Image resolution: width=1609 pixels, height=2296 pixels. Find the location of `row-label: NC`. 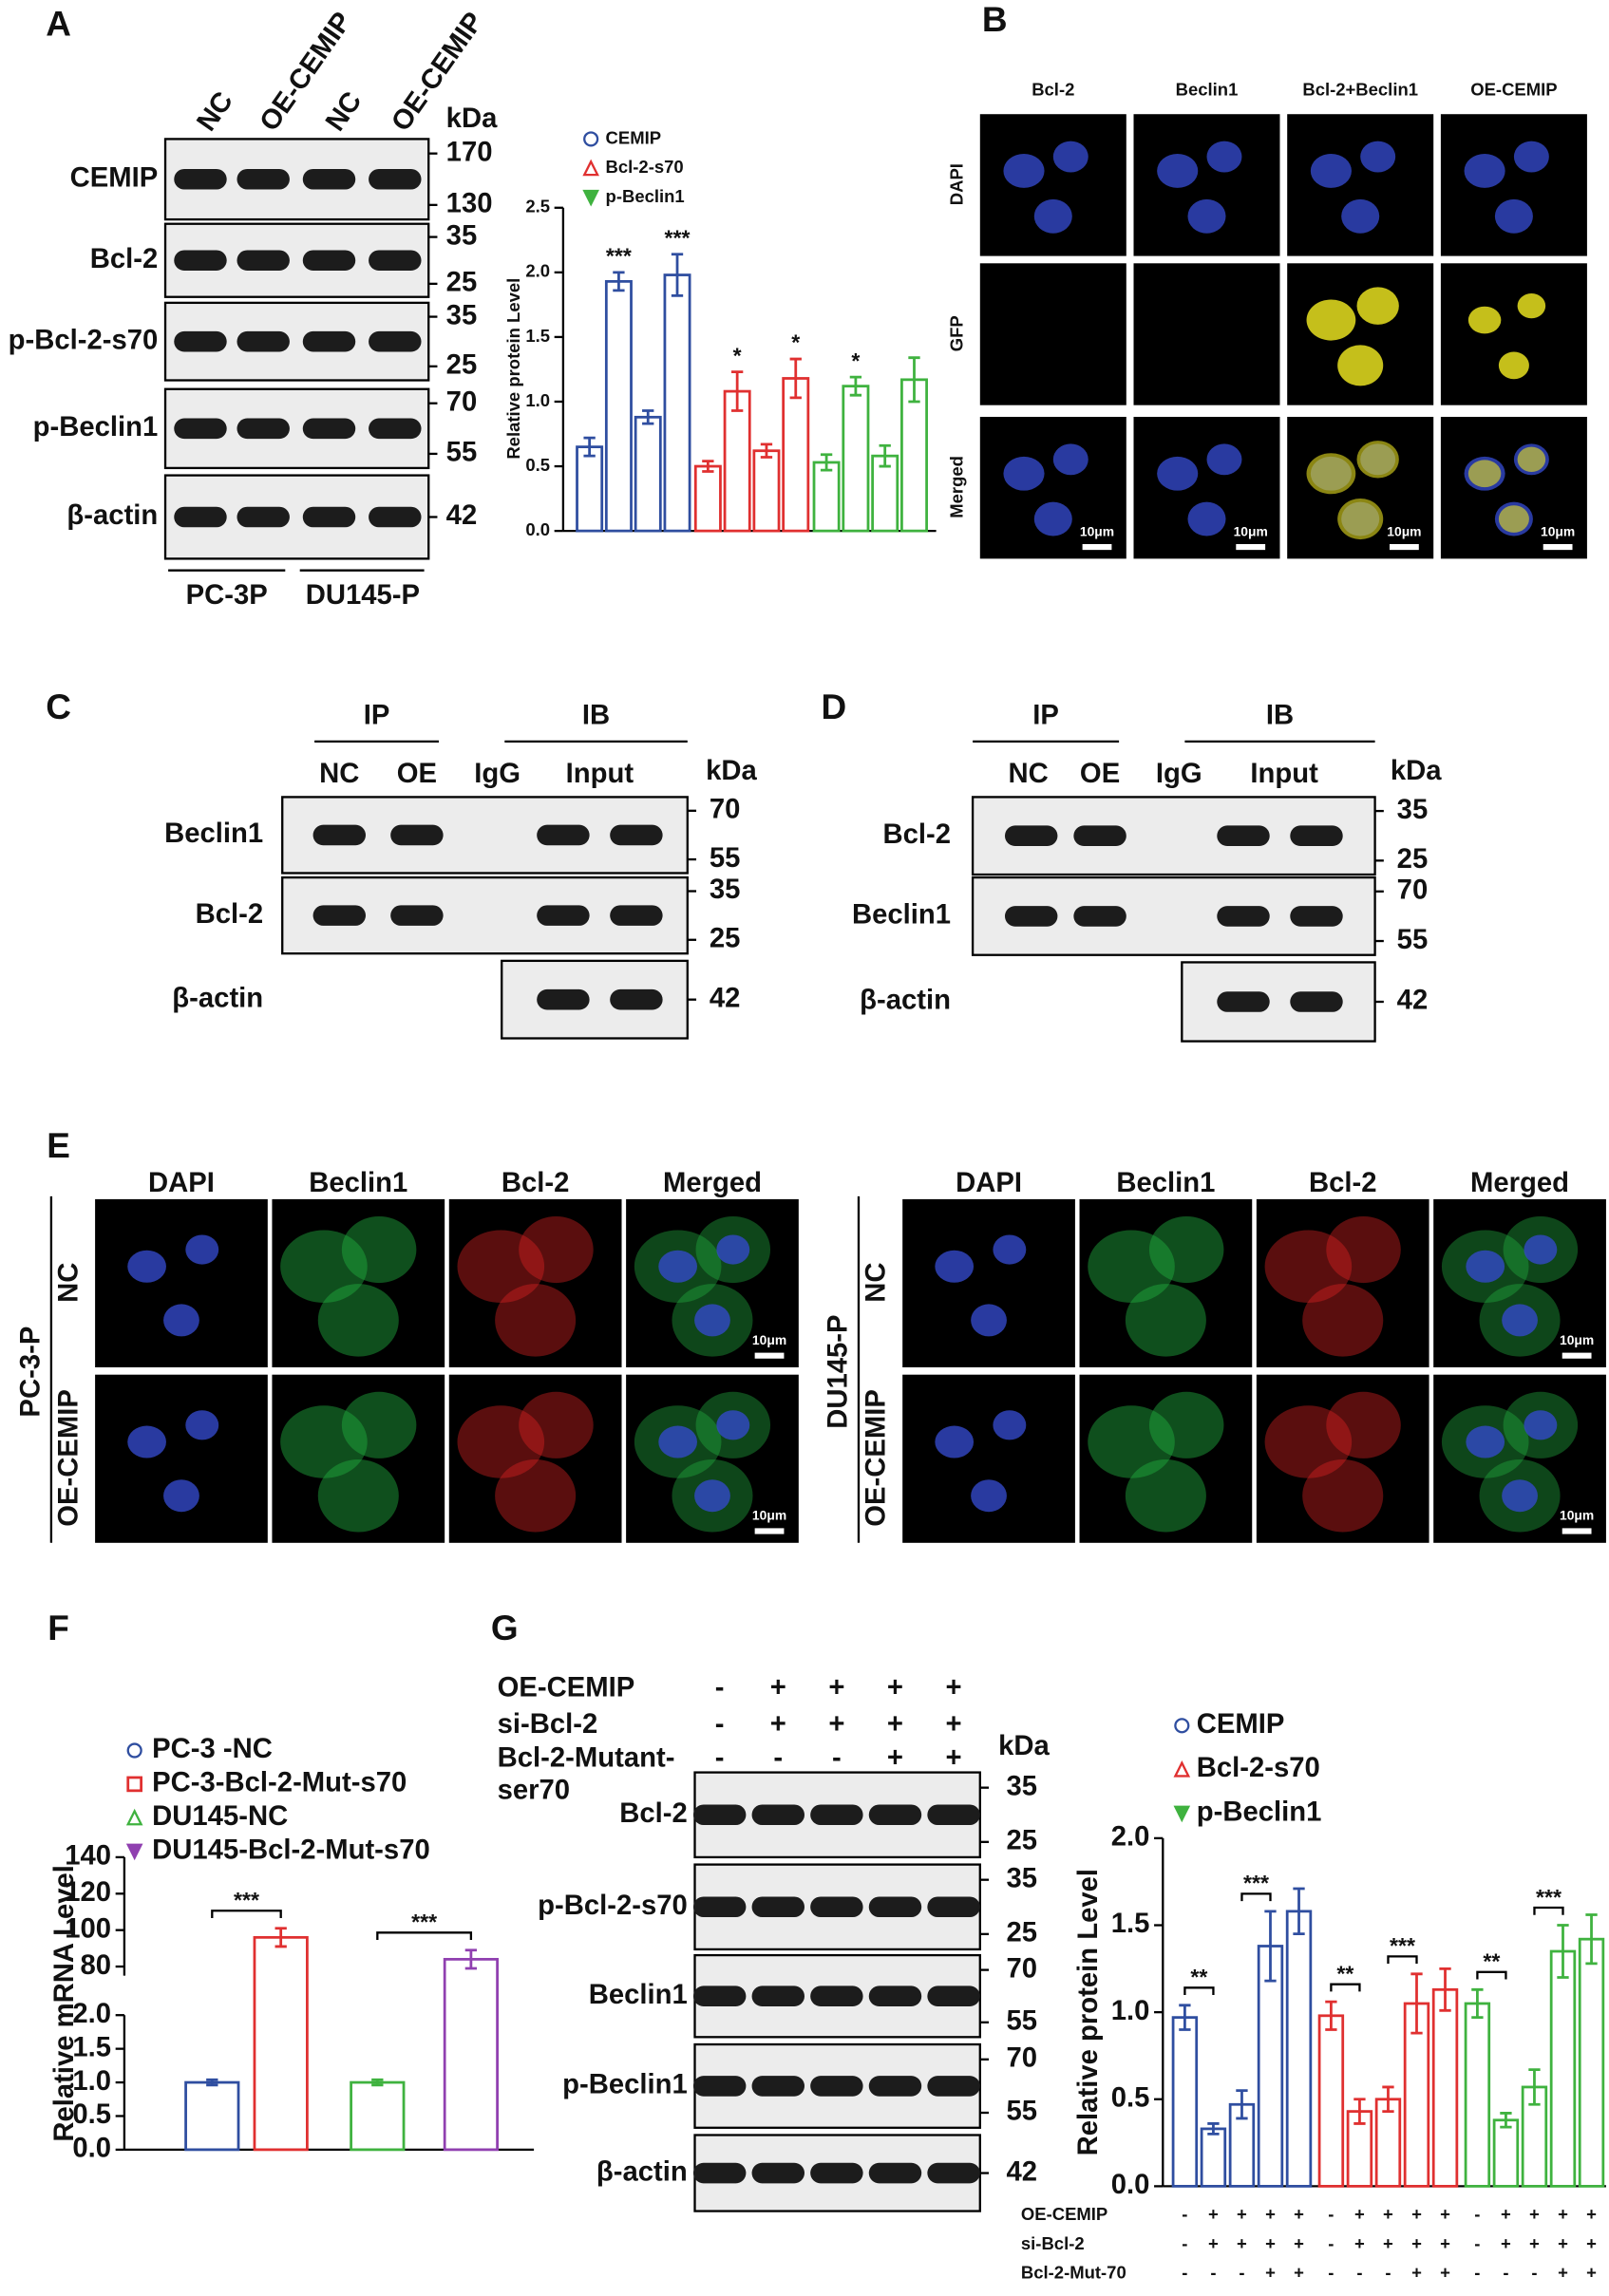

row-label: NC is located at coordinates (876, 1283).